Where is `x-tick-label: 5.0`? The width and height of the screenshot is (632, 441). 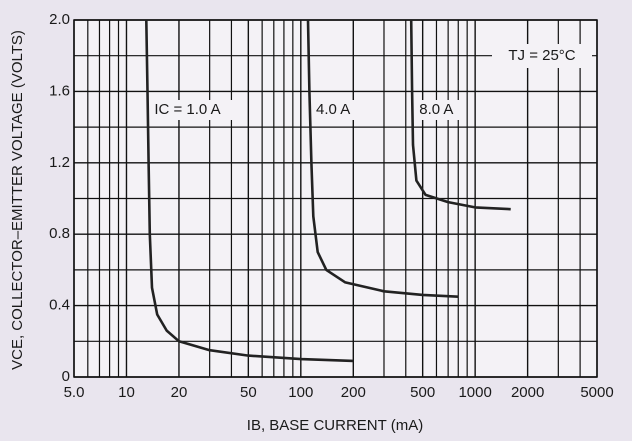 x-tick-label: 5.0 is located at coordinates (74, 392).